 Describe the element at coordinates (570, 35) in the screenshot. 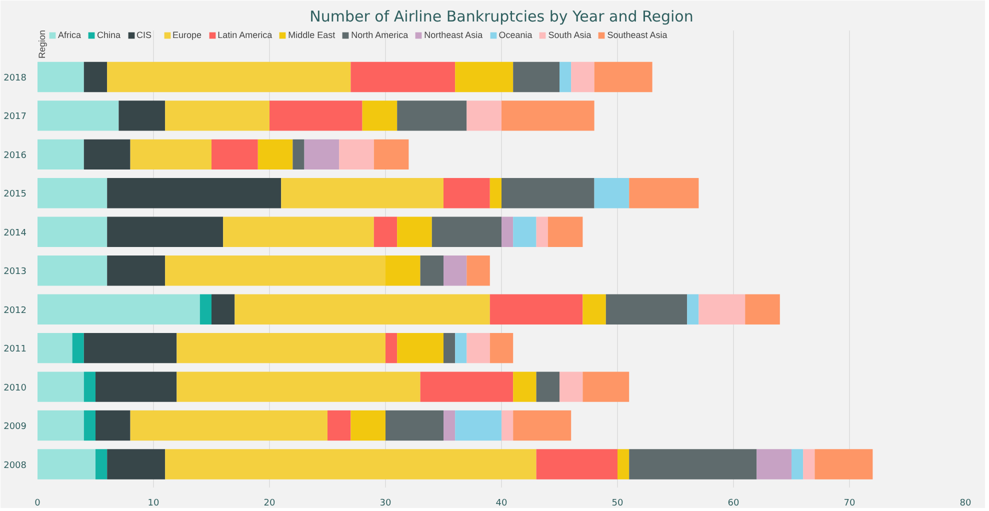

I see `legend-label: South Asia` at that location.